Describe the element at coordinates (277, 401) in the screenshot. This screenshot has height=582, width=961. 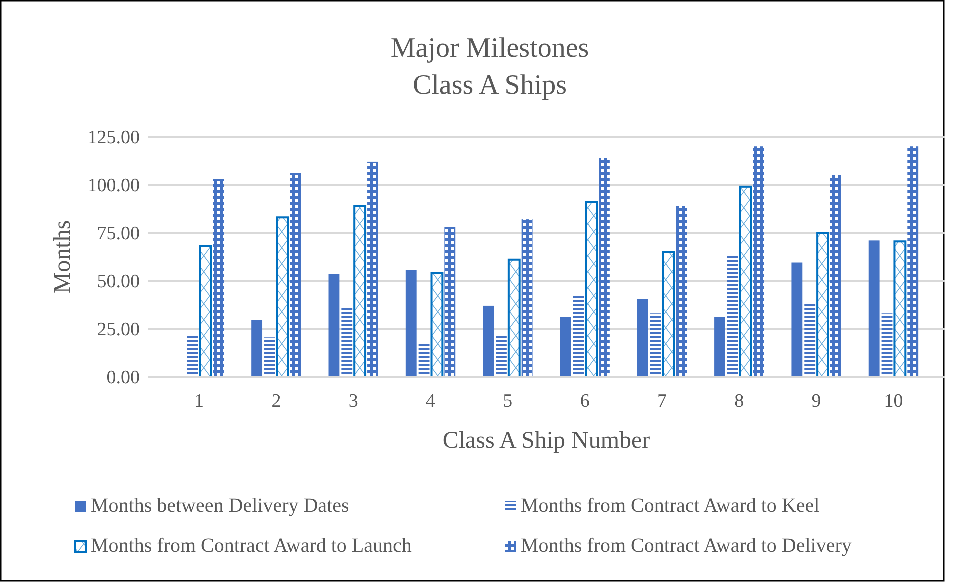
I see `x-tick-label: 2` at that location.